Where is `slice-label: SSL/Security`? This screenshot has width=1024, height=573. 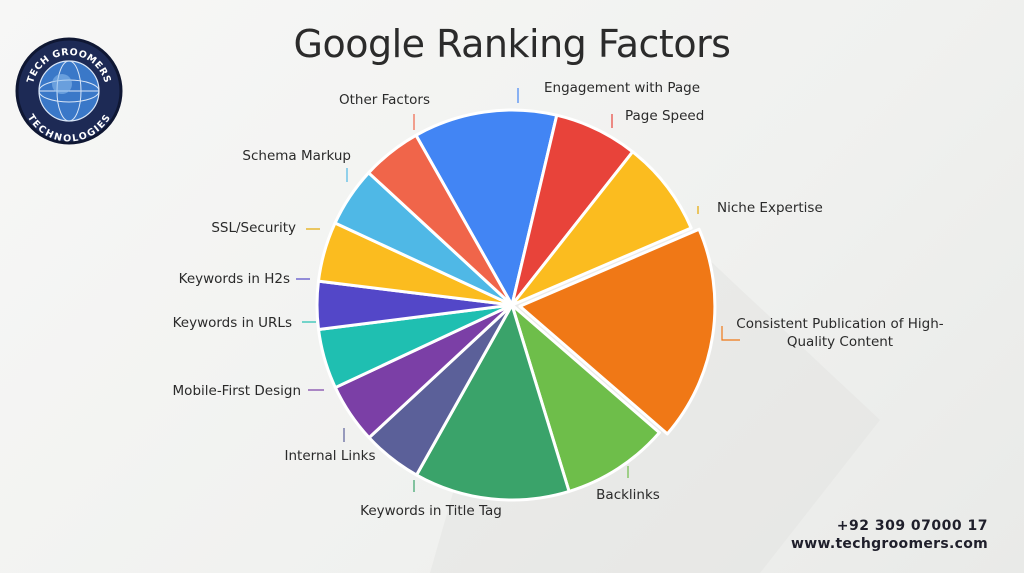 slice-label: SSL/Security is located at coordinates (253, 228).